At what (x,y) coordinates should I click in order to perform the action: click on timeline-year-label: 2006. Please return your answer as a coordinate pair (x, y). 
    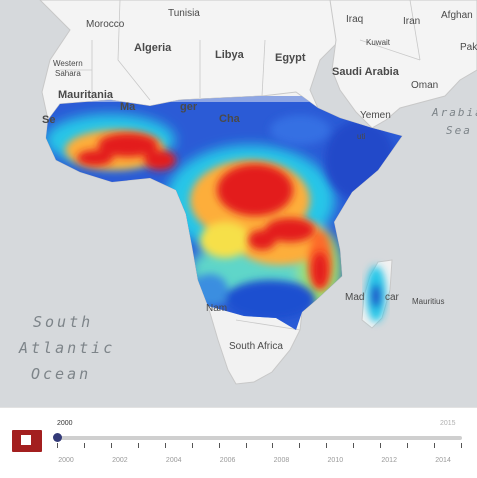
    Looking at the image, I should click on (227, 460).